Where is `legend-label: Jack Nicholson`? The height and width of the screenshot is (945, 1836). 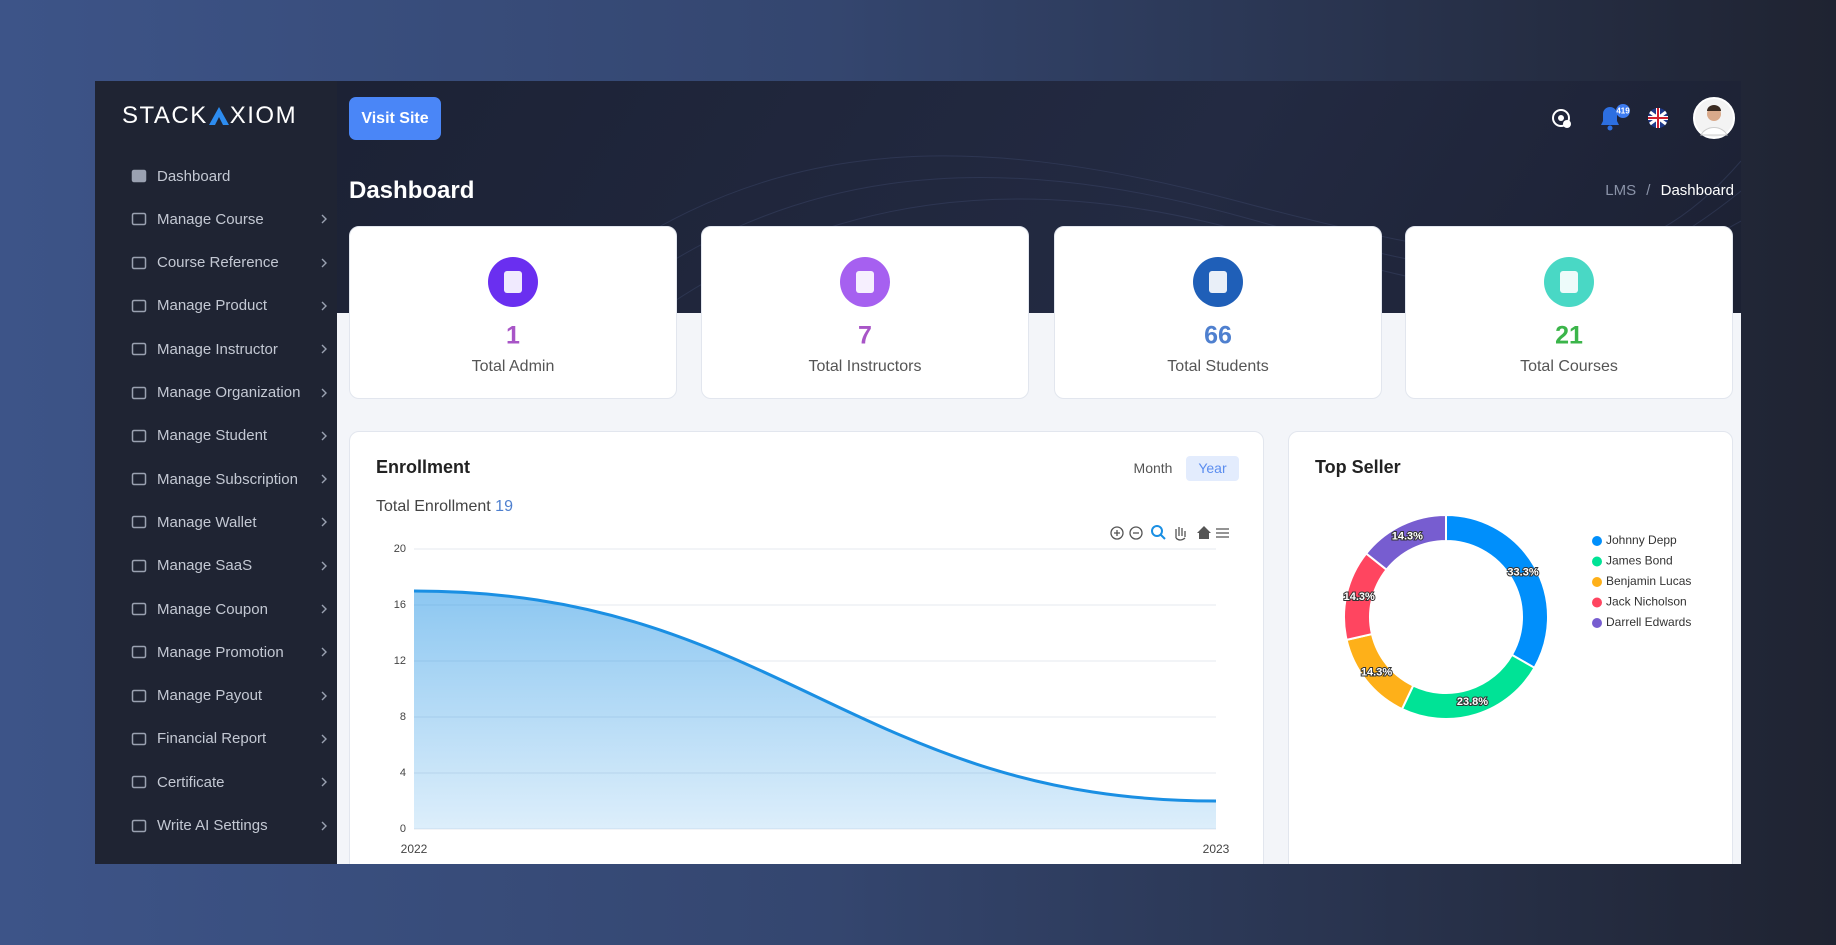 legend-label: Jack Nicholson is located at coordinates (1646, 602).